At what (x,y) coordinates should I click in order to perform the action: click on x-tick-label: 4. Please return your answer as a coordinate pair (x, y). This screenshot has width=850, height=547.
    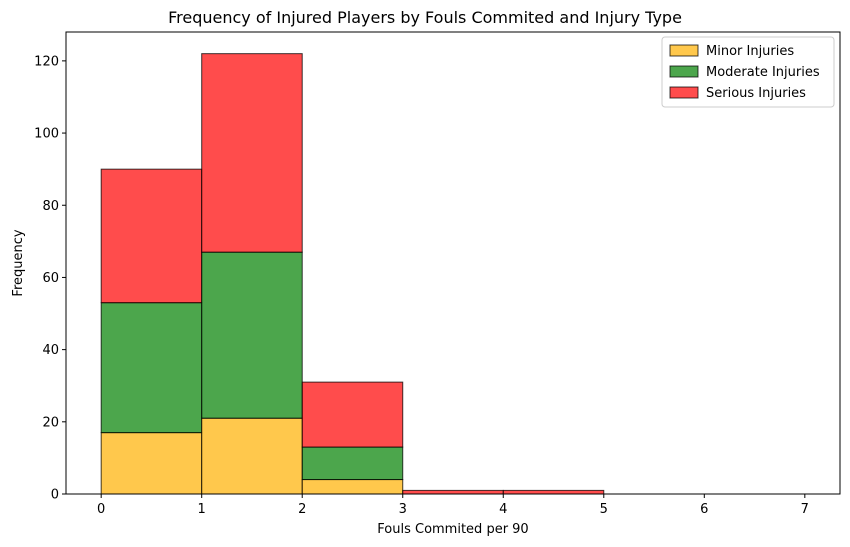
    Looking at the image, I should click on (503, 509).